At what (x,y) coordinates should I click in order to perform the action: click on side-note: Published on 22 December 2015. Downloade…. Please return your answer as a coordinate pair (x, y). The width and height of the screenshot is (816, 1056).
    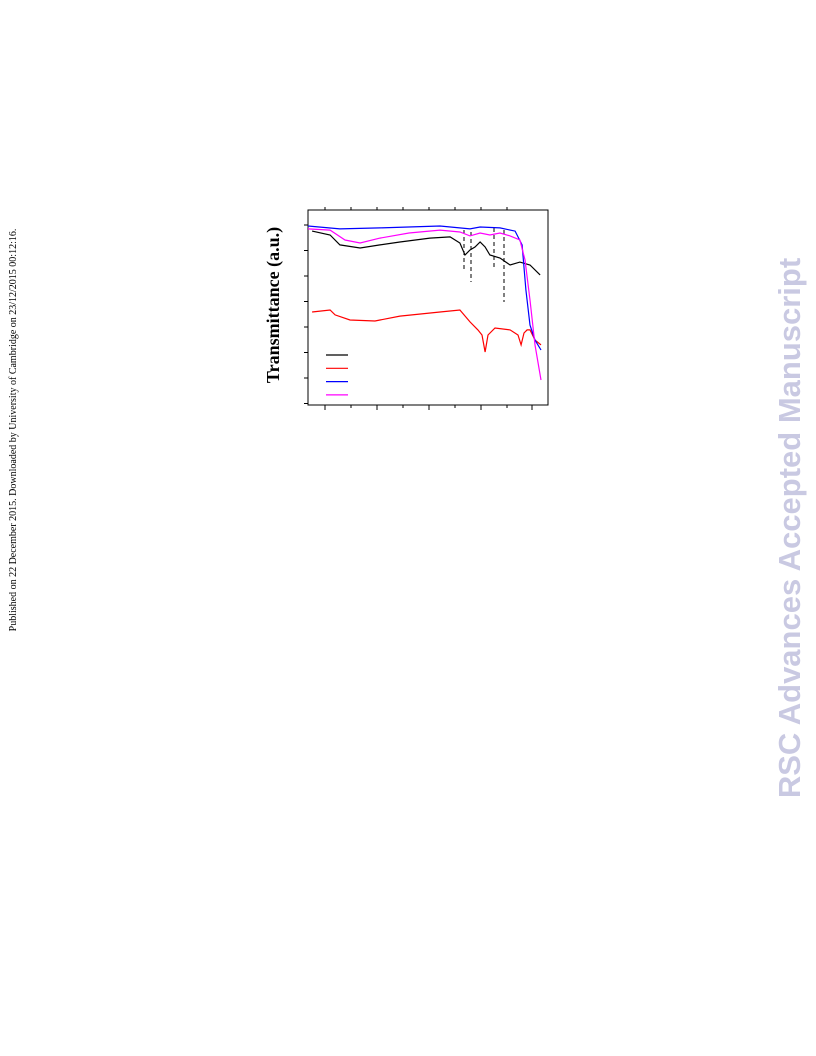
    Looking at the image, I should click on (13, 430).